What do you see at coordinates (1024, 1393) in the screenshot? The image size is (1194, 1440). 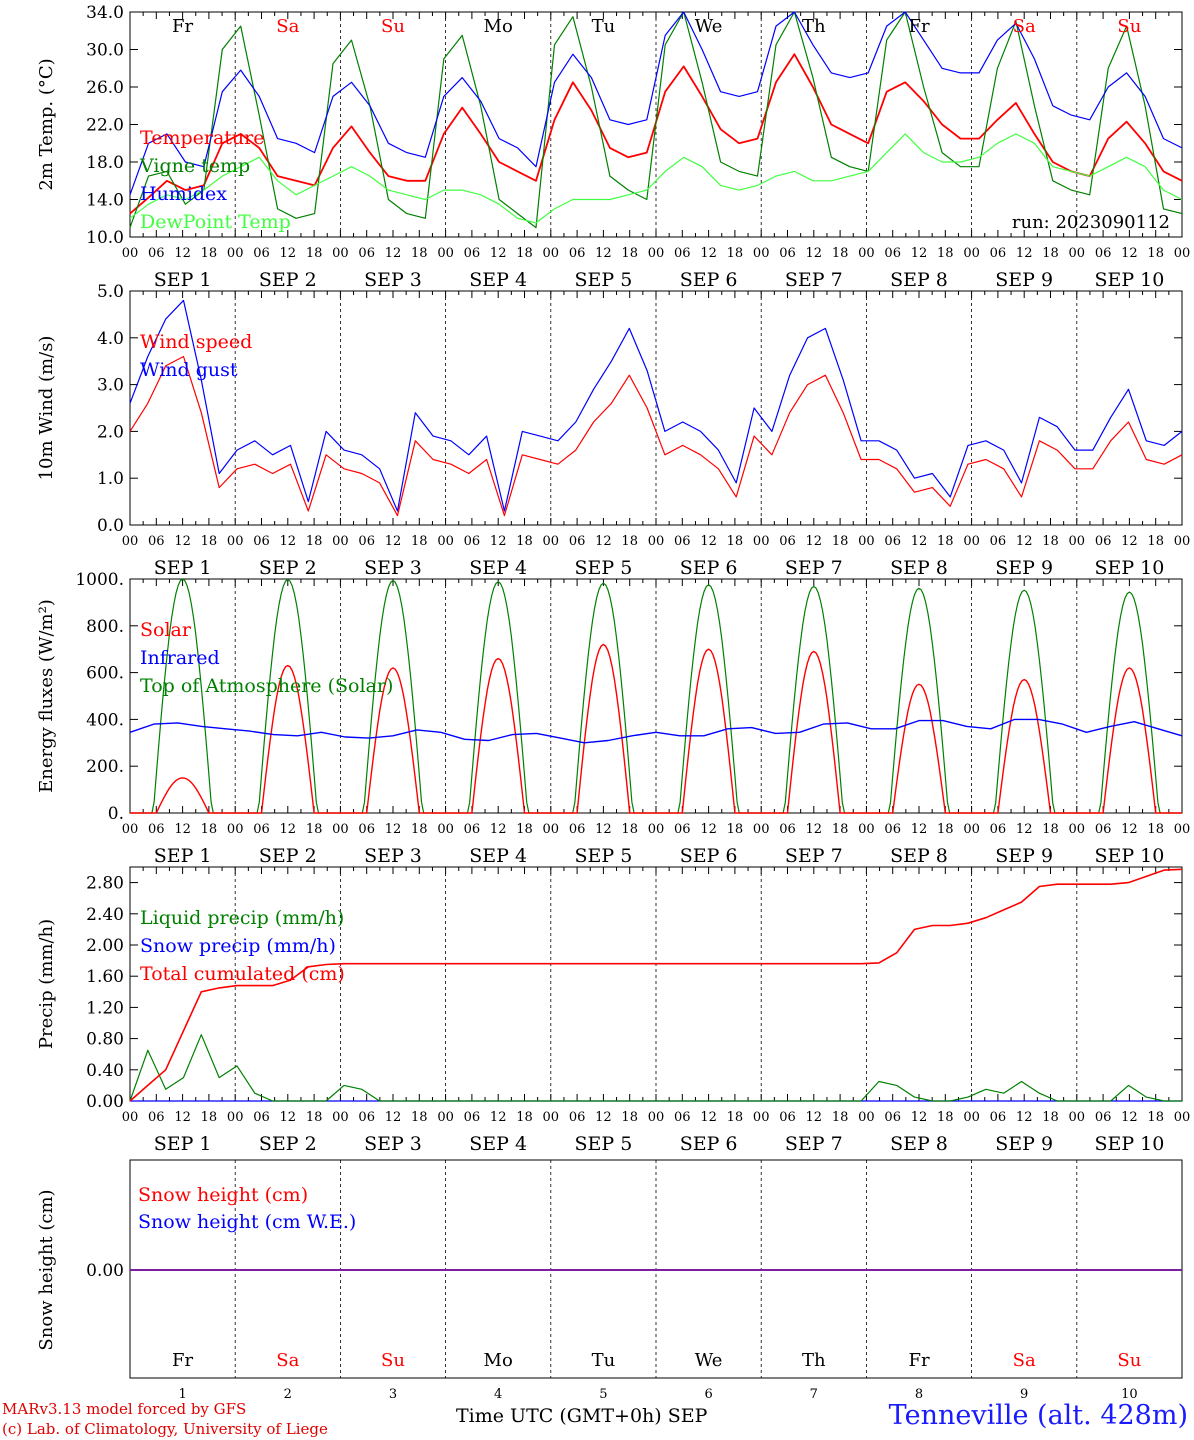 I see `day-number: 9` at bounding box center [1024, 1393].